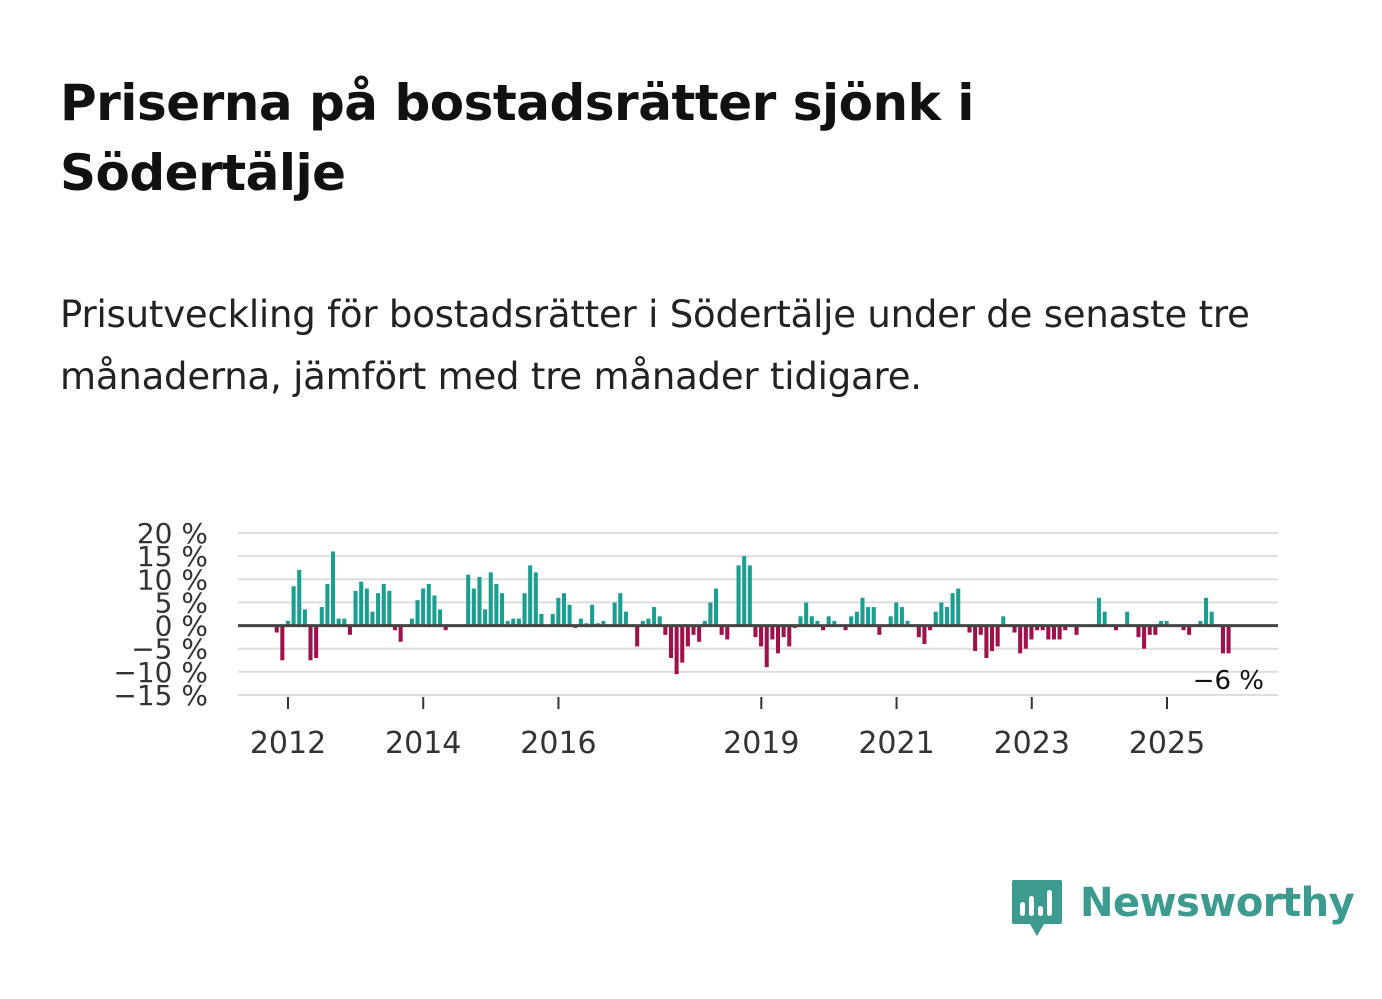 Image resolution: width=1382 pixels, height=999 pixels. I want to click on y-tick-label: 20 %, so click(172, 533).